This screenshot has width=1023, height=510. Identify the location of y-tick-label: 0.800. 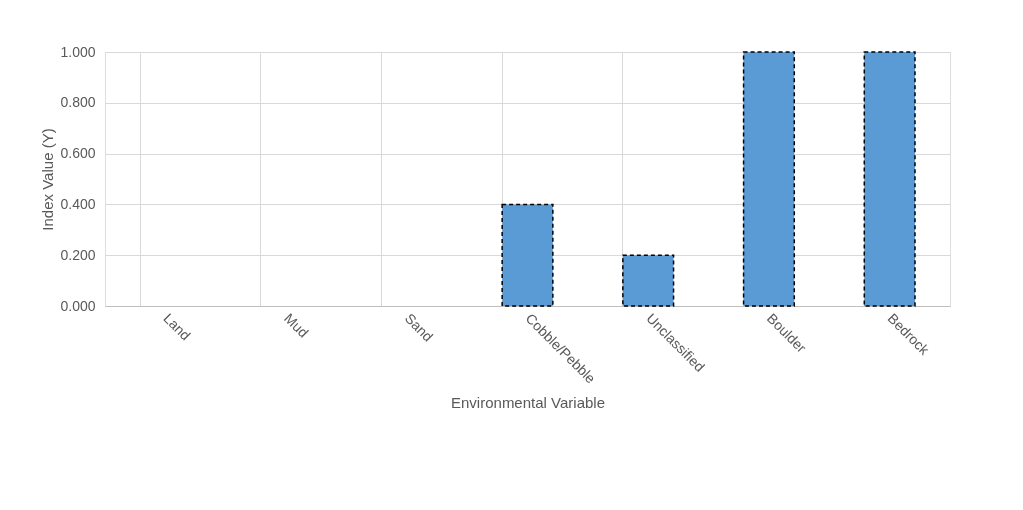
(78, 102).